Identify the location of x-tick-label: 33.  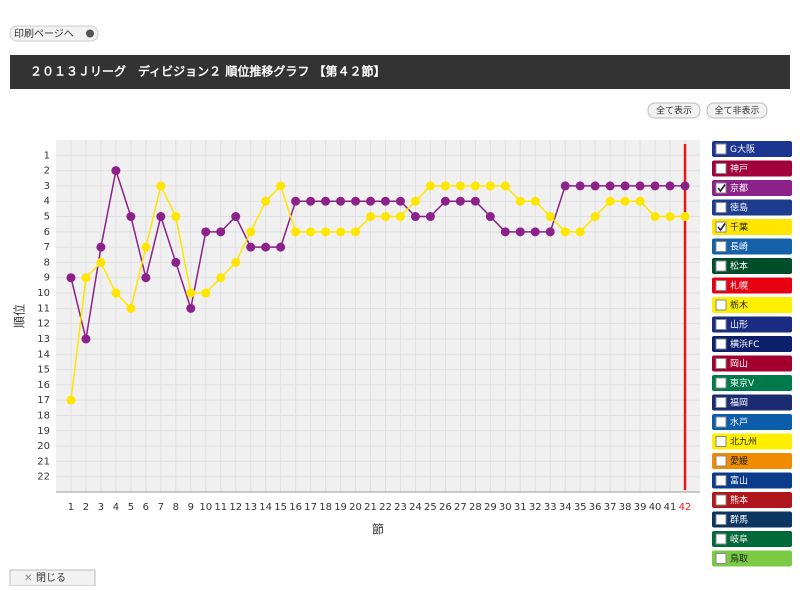
(550, 507).